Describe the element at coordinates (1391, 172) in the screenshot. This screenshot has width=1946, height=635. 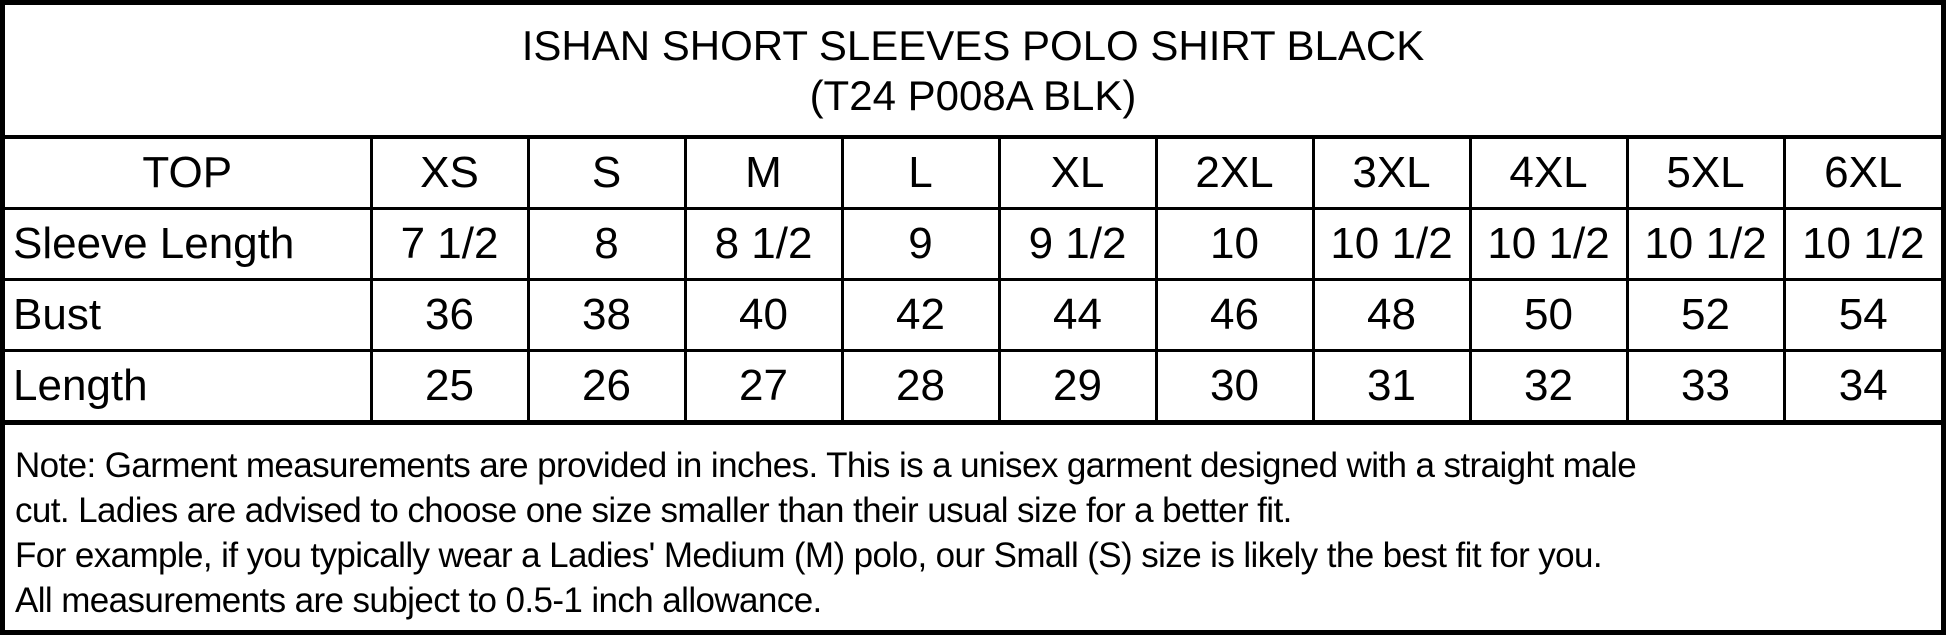
I see `header-size: 3XL` at that location.